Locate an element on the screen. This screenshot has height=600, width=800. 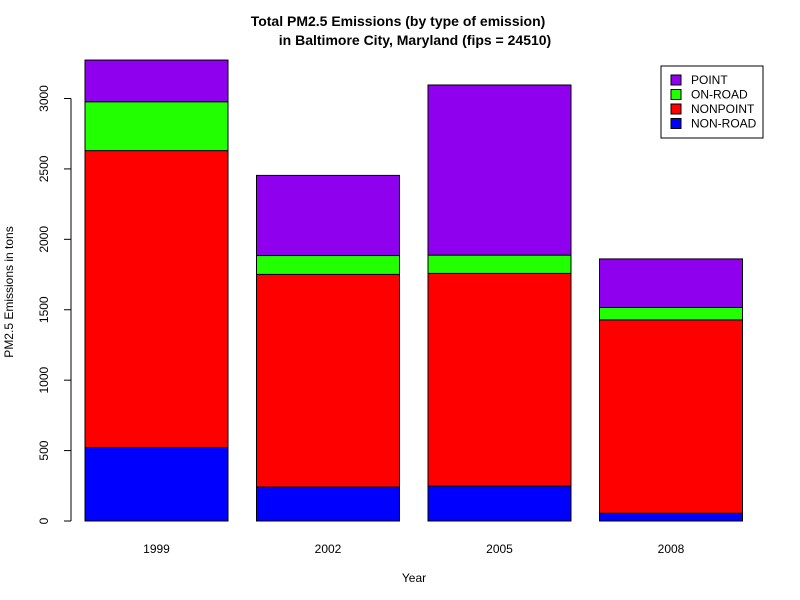
bar-point-2005 is located at coordinates (499, 170).